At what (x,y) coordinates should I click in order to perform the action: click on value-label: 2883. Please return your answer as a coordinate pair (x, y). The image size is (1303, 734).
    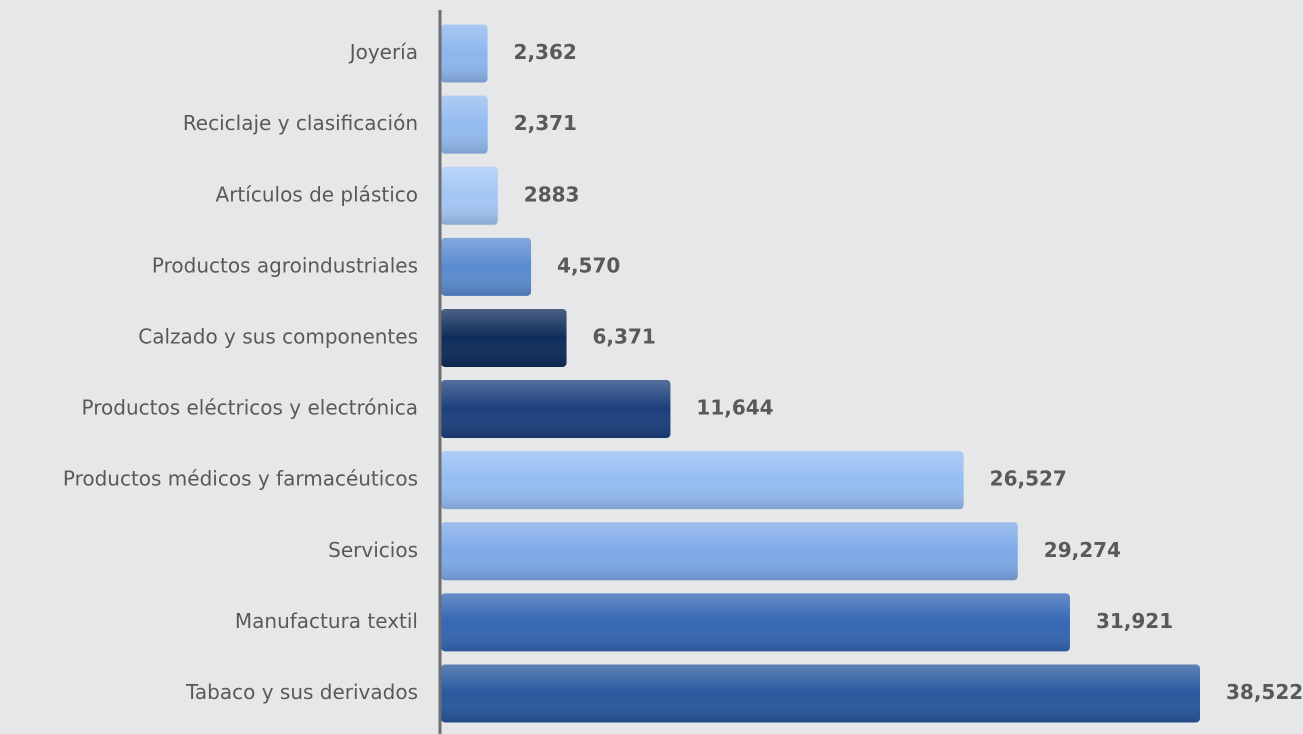
    Looking at the image, I should click on (552, 194).